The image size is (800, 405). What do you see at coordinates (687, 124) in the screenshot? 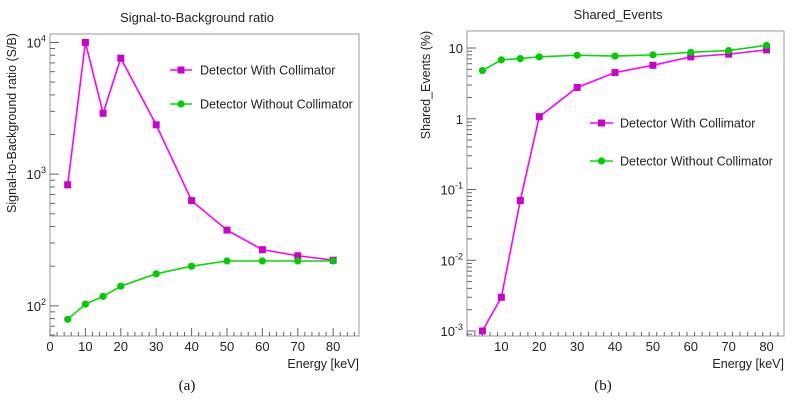
I see `chartb-legend-label: Detector With Collimator` at bounding box center [687, 124].